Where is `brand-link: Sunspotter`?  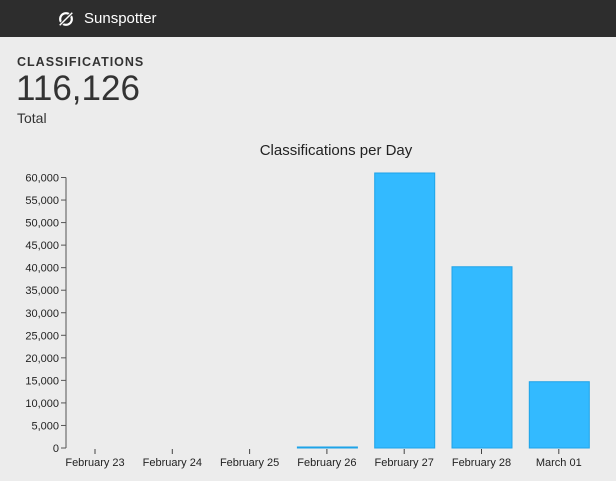 brand-link: Sunspotter is located at coordinates (107, 18).